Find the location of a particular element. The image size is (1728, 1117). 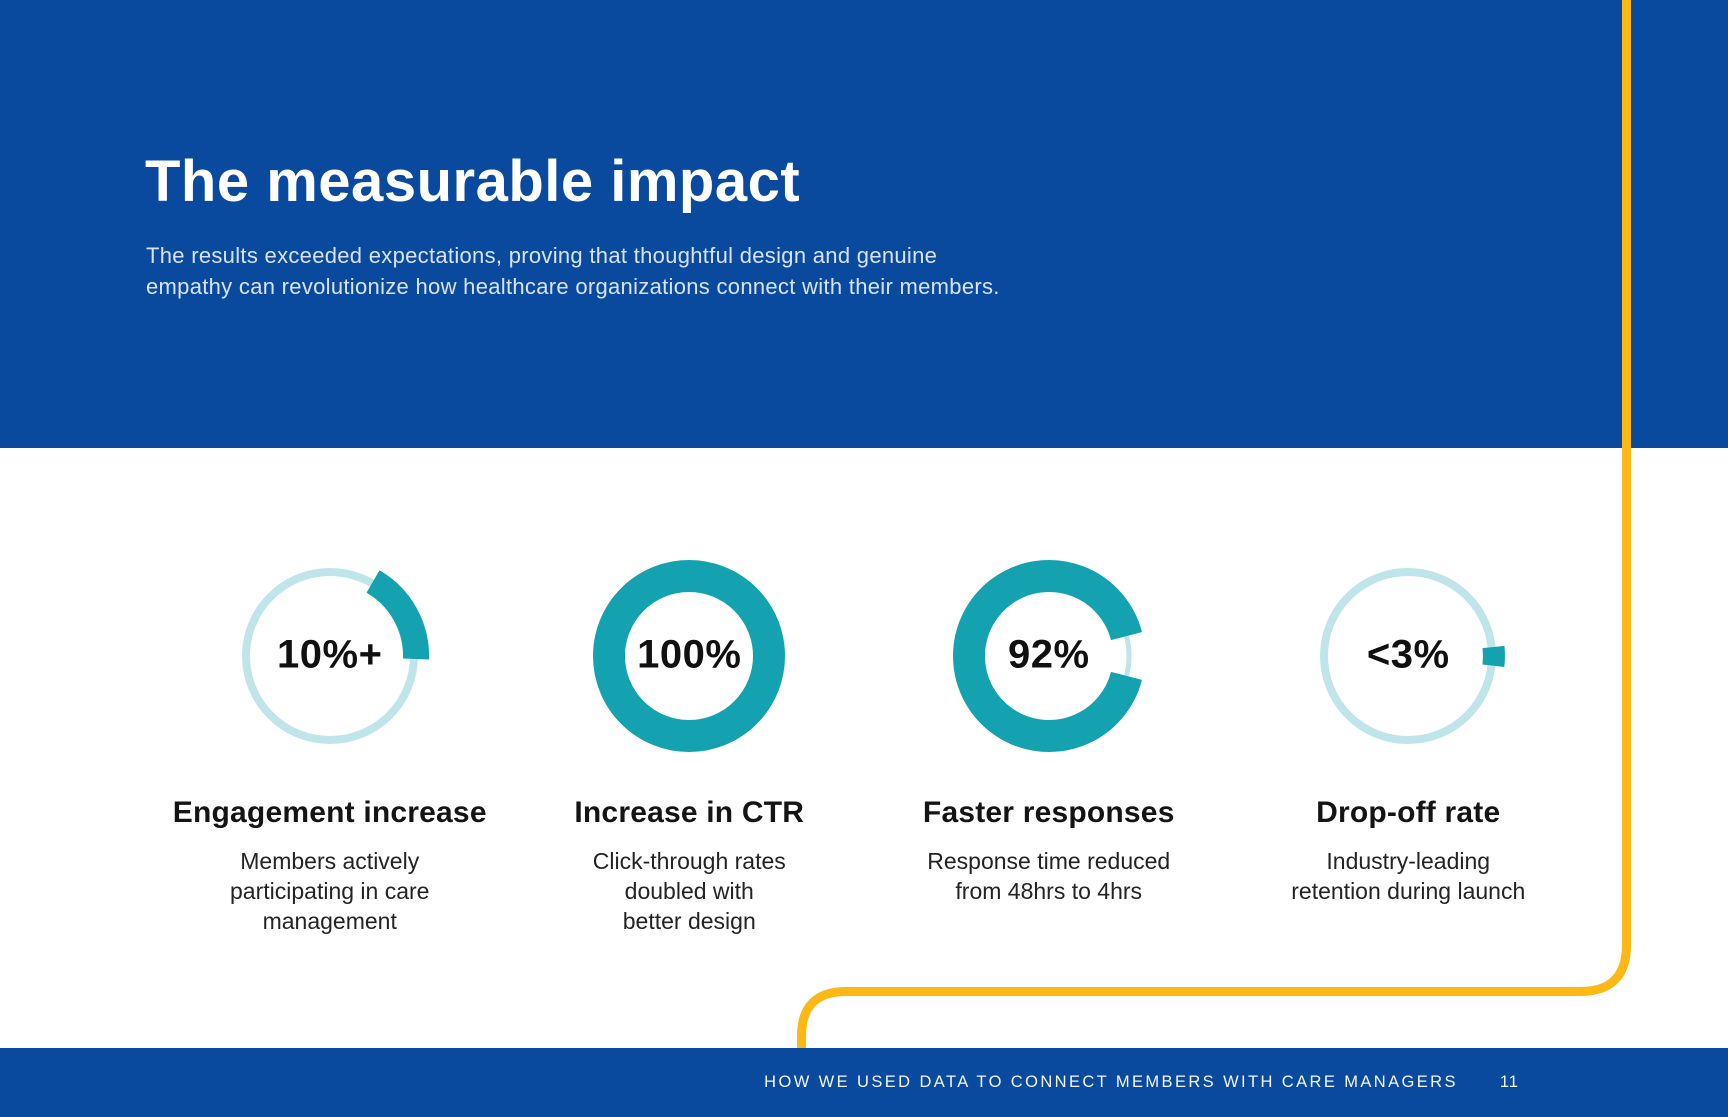

stat-value: <3% is located at coordinates (1408, 654).